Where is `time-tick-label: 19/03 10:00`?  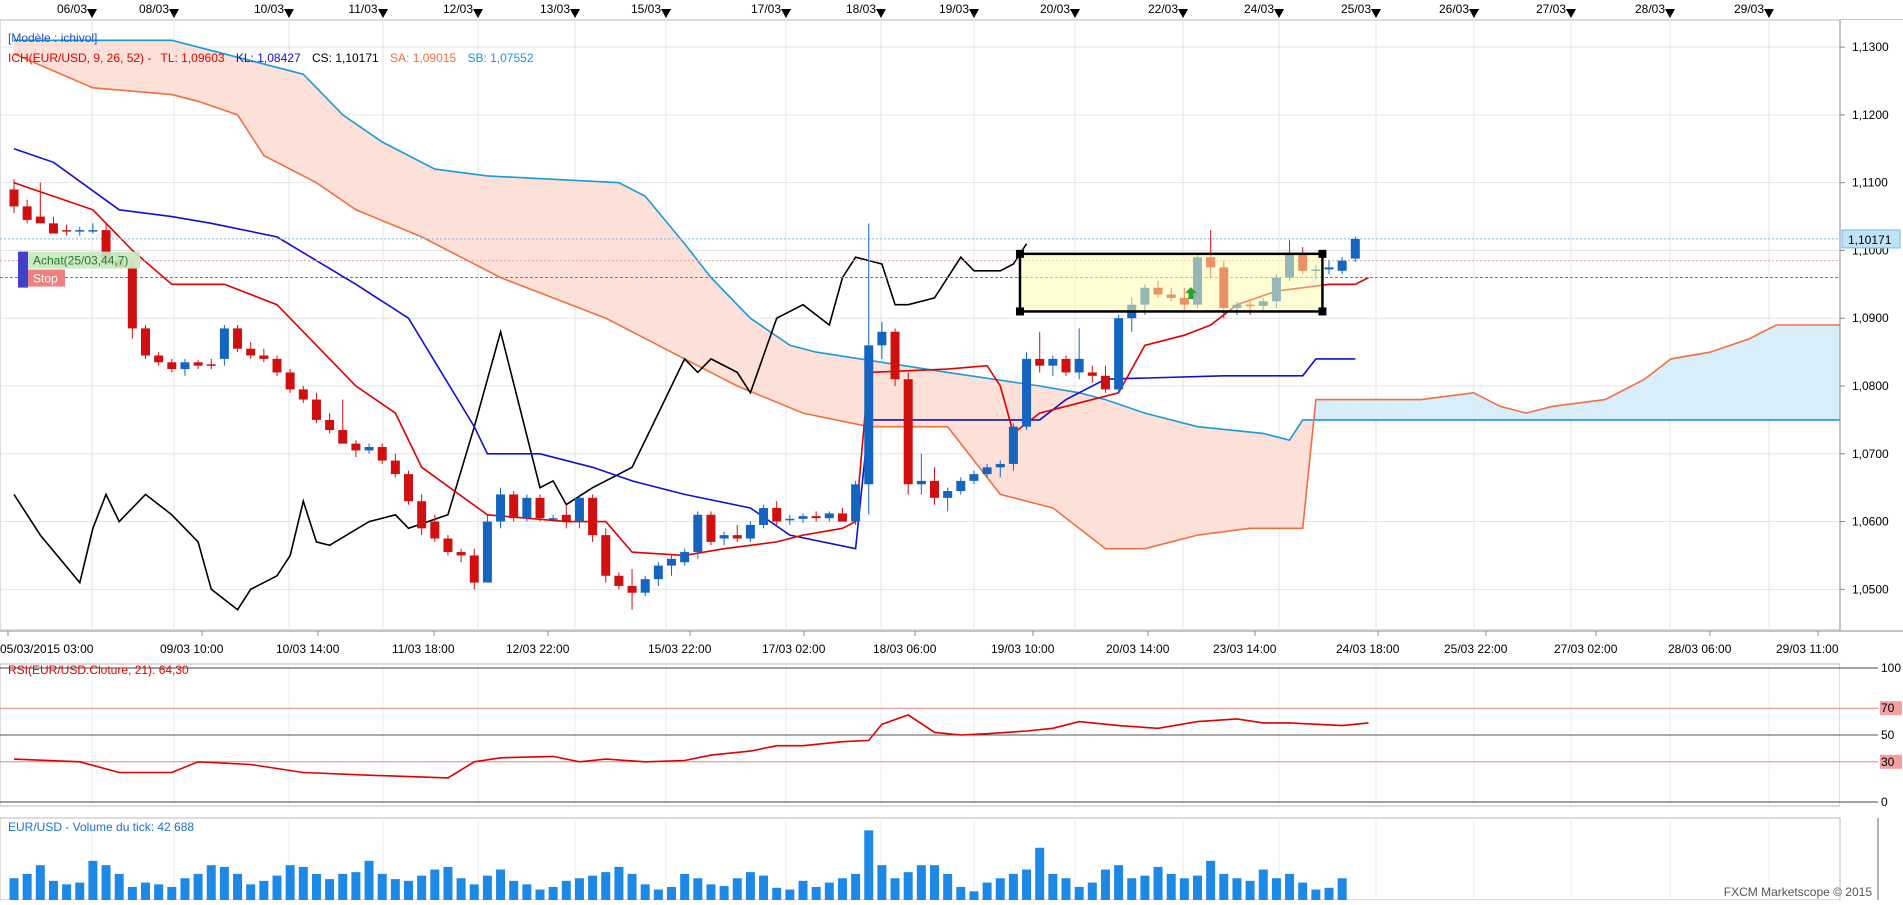
time-tick-label: 19/03 10:00 is located at coordinates (1023, 649).